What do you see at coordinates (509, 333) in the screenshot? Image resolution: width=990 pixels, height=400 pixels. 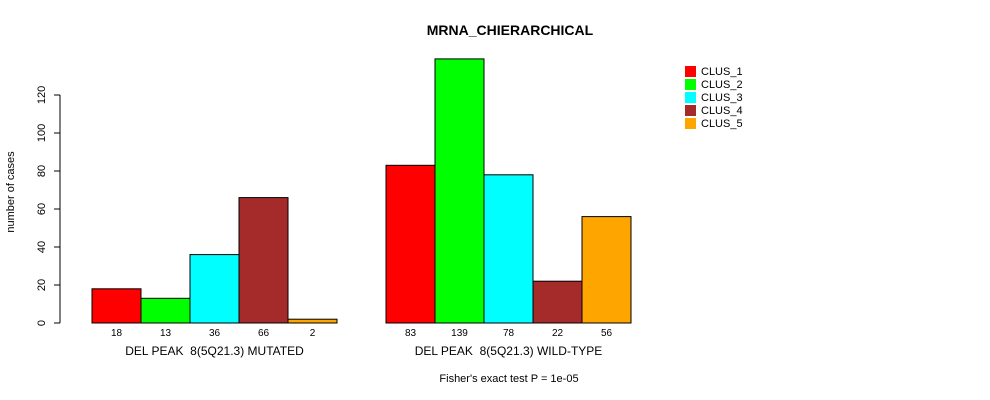 I see `bar-value-label: 78` at bounding box center [509, 333].